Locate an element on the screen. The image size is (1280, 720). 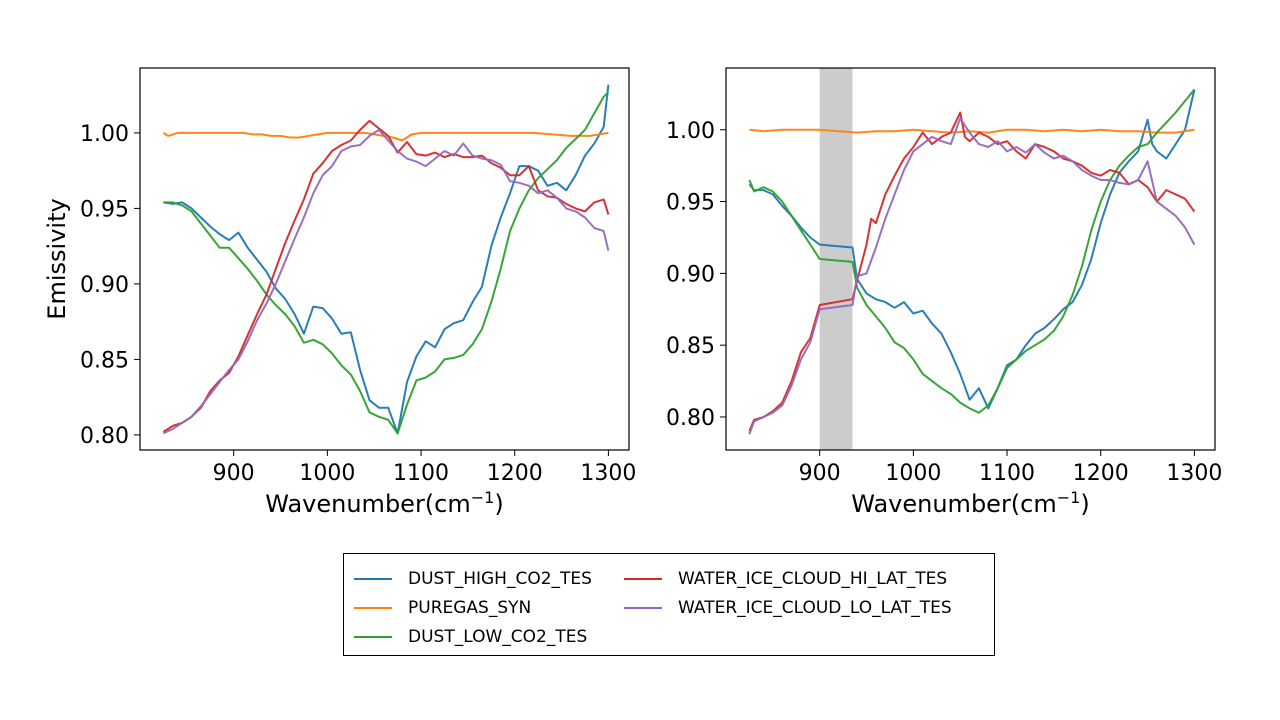
legend-item-water-ice-cloud-lo-lat-tes: WATER_ICE_CLOUD_LO_LAT_TES is located at coordinates (788, 607).